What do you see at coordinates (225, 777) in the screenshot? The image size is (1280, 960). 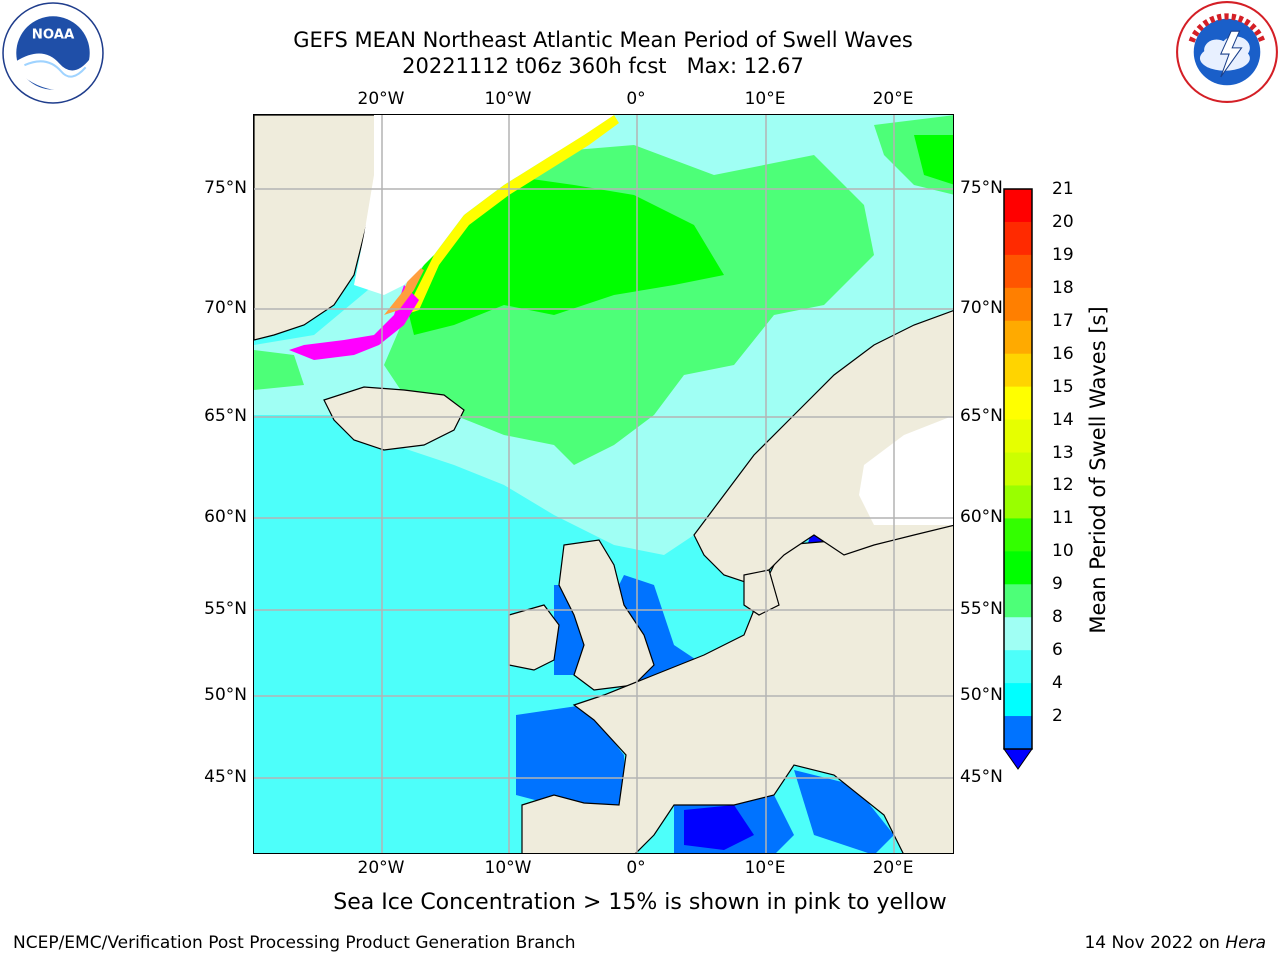 I see `lat-label-left-45n: 45°N` at bounding box center [225, 777].